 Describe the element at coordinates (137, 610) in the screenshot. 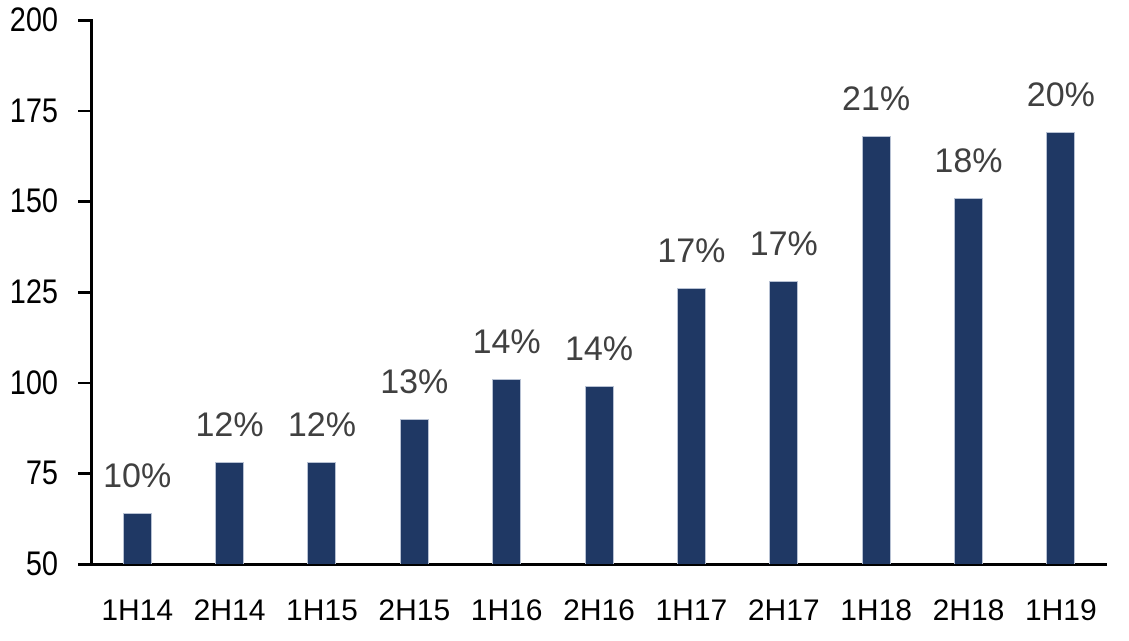

I see `x-tick-label: 1H14` at that location.